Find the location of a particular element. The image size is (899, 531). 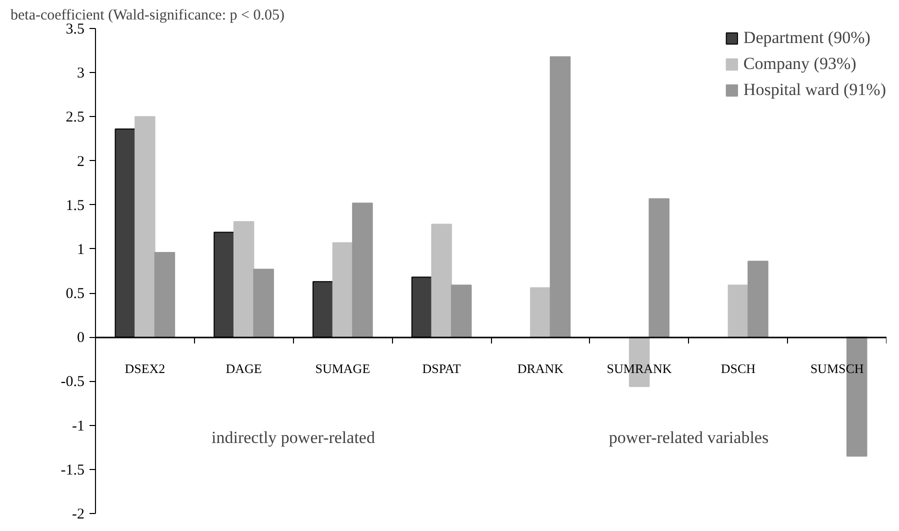

x-tick-label: DSPAT is located at coordinates (441, 368).